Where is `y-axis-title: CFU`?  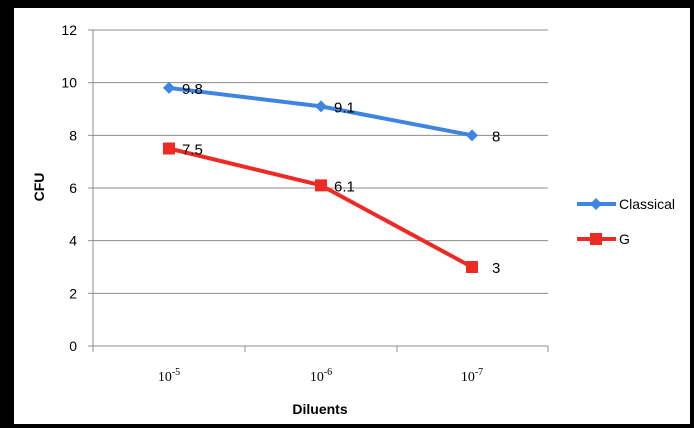 y-axis-title: CFU is located at coordinates (39, 187).